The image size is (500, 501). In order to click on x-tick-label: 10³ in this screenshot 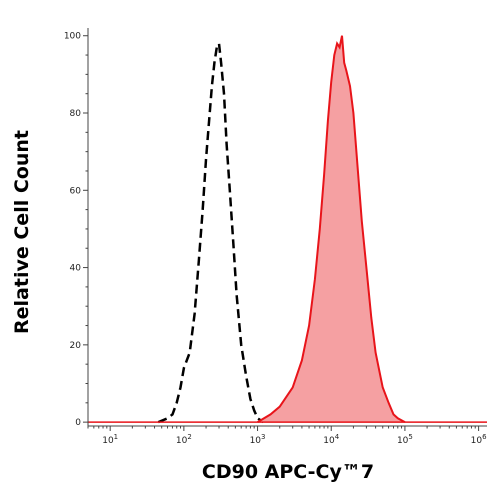, I will do `click(258, 439)`.